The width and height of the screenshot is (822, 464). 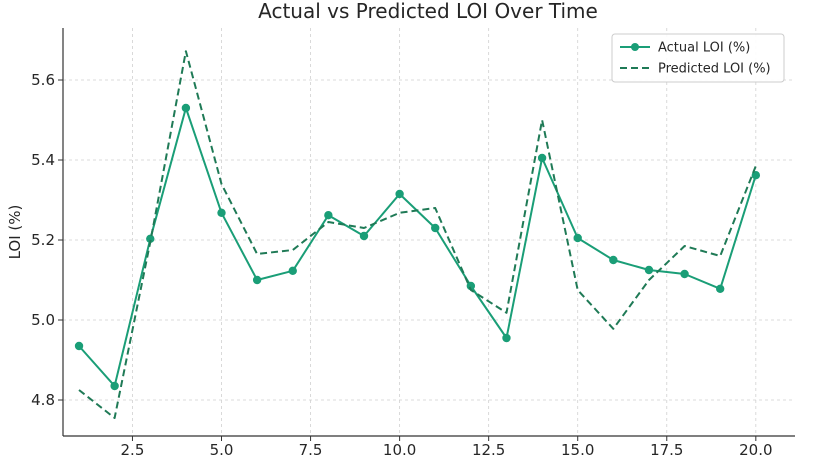 What do you see at coordinates (666, 450) in the screenshot?
I see `x-tick-label: 17.5` at bounding box center [666, 450].